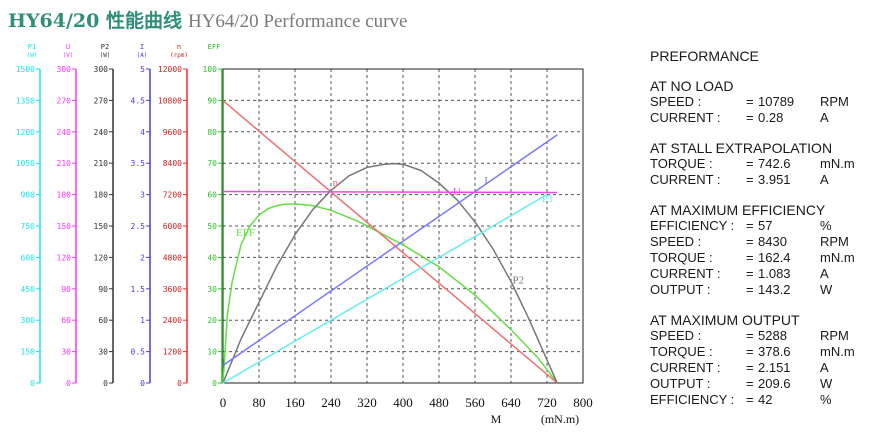 This screenshot has height=439, width=870. What do you see at coordinates (210, 69) in the screenshot?
I see `y-tick-label-eff: 100` at bounding box center [210, 69].